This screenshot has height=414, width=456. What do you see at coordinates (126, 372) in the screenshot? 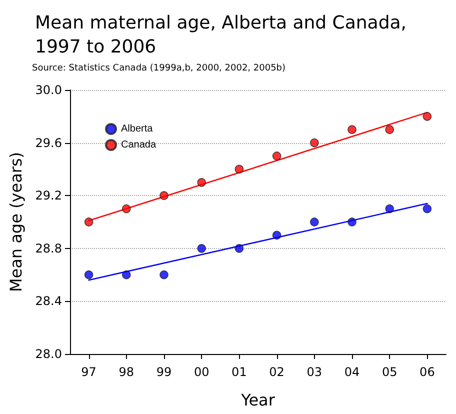
I see `x-tick-label: 98` at bounding box center [126, 372].